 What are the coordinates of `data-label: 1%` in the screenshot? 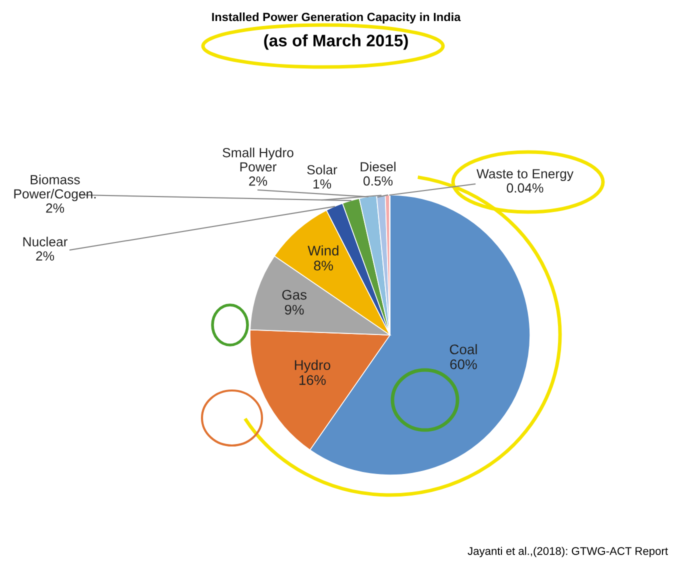 It's located at (322, 184).